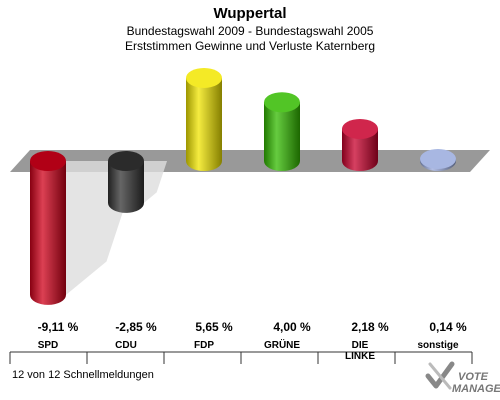 This screenshot has width=500, height=400. What do you see at coordinates (214, 327) in the screenshot?
I see `value-label: 5,65 %` at bounding box center [214, 327].